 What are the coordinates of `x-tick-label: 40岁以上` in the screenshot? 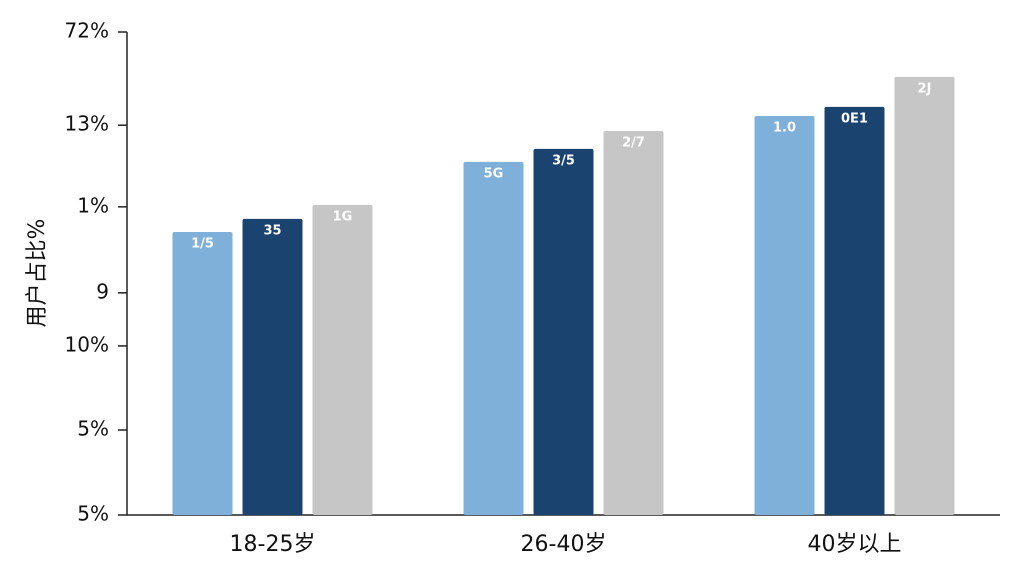 It's located at (855, 544).